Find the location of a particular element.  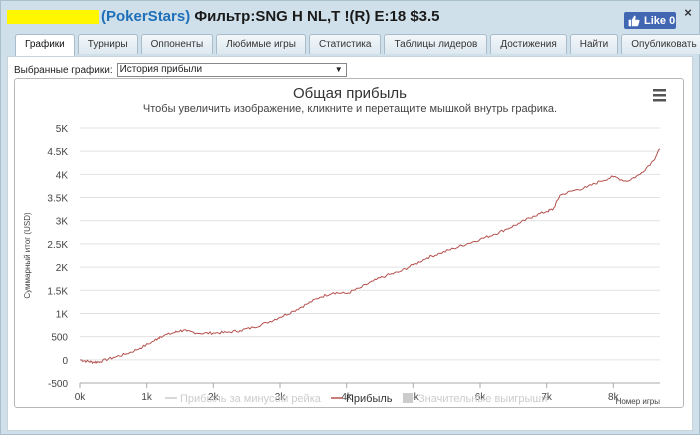

y-axis-label: Суммарный итог (USD) is located at coordinates (27, 255).